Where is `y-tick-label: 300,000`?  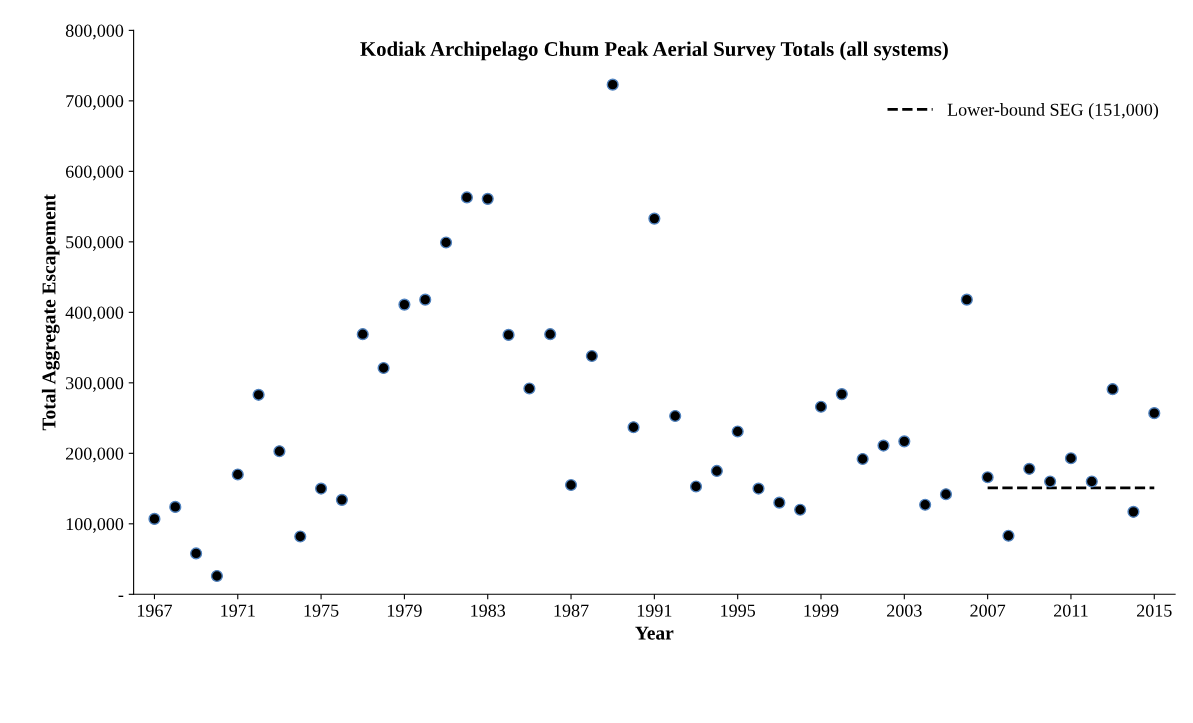 y-tick-label: 300,000 is located at coordinates (95, 384).